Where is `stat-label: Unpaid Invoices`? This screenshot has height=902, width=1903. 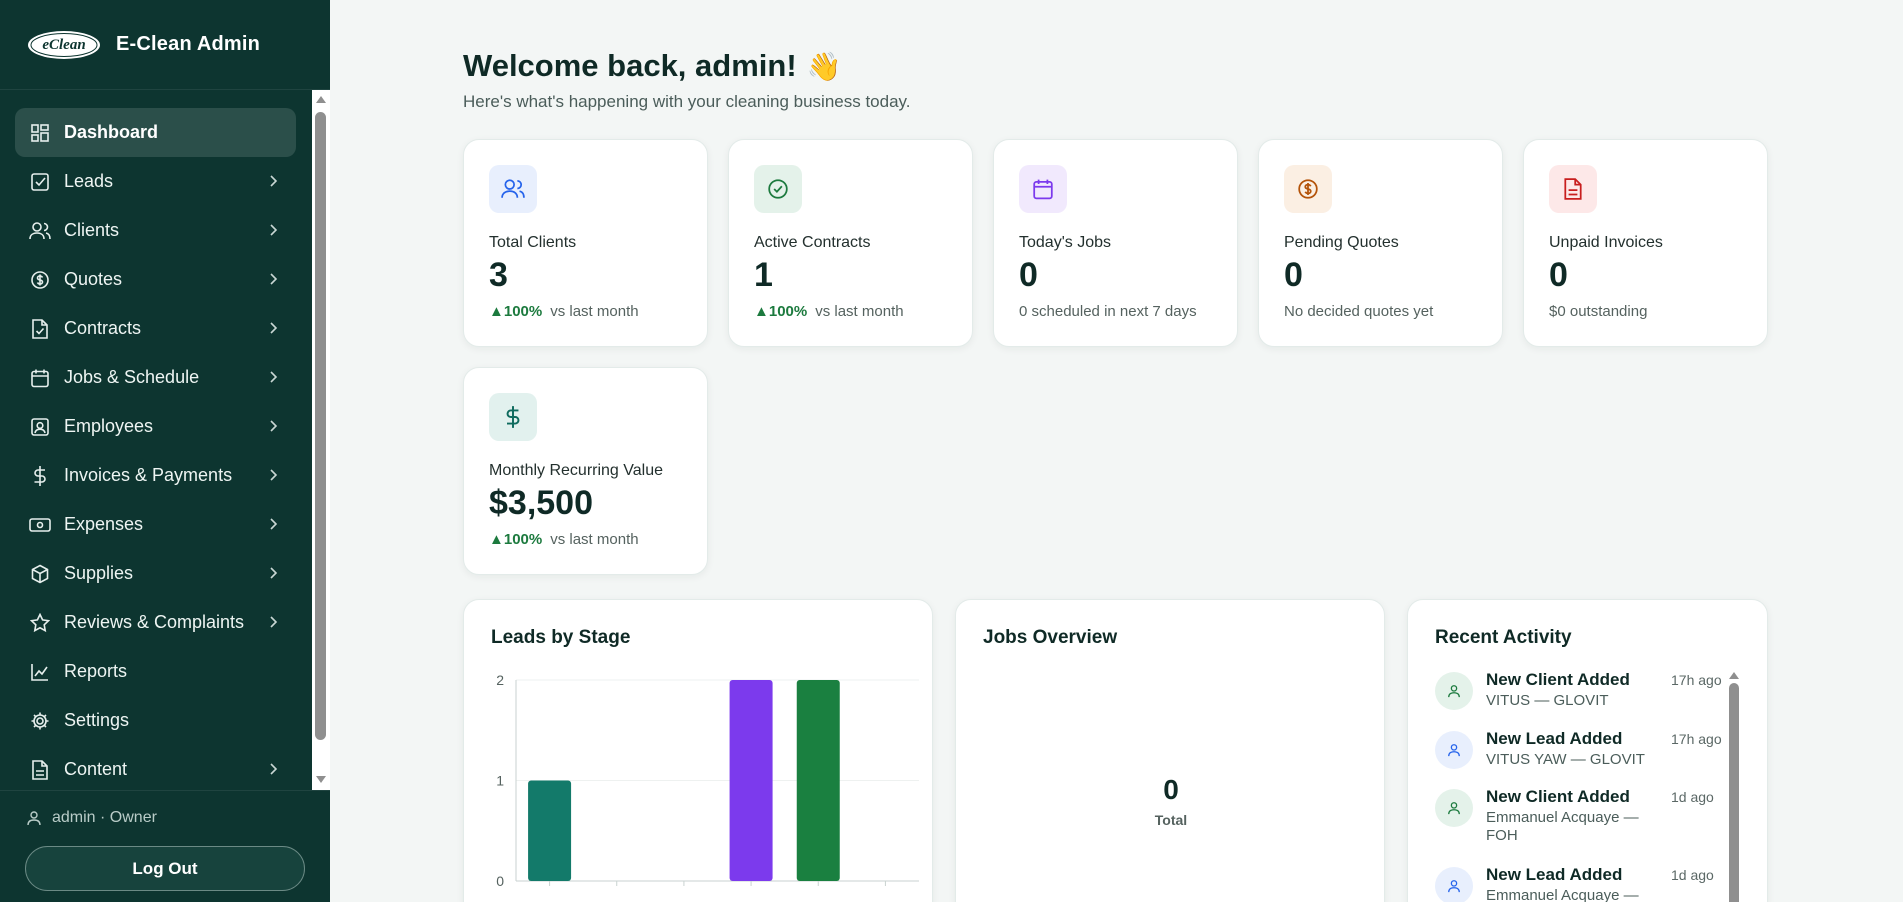
stat-label: Unpaid Invoices is located at coordinates (1606, 242).